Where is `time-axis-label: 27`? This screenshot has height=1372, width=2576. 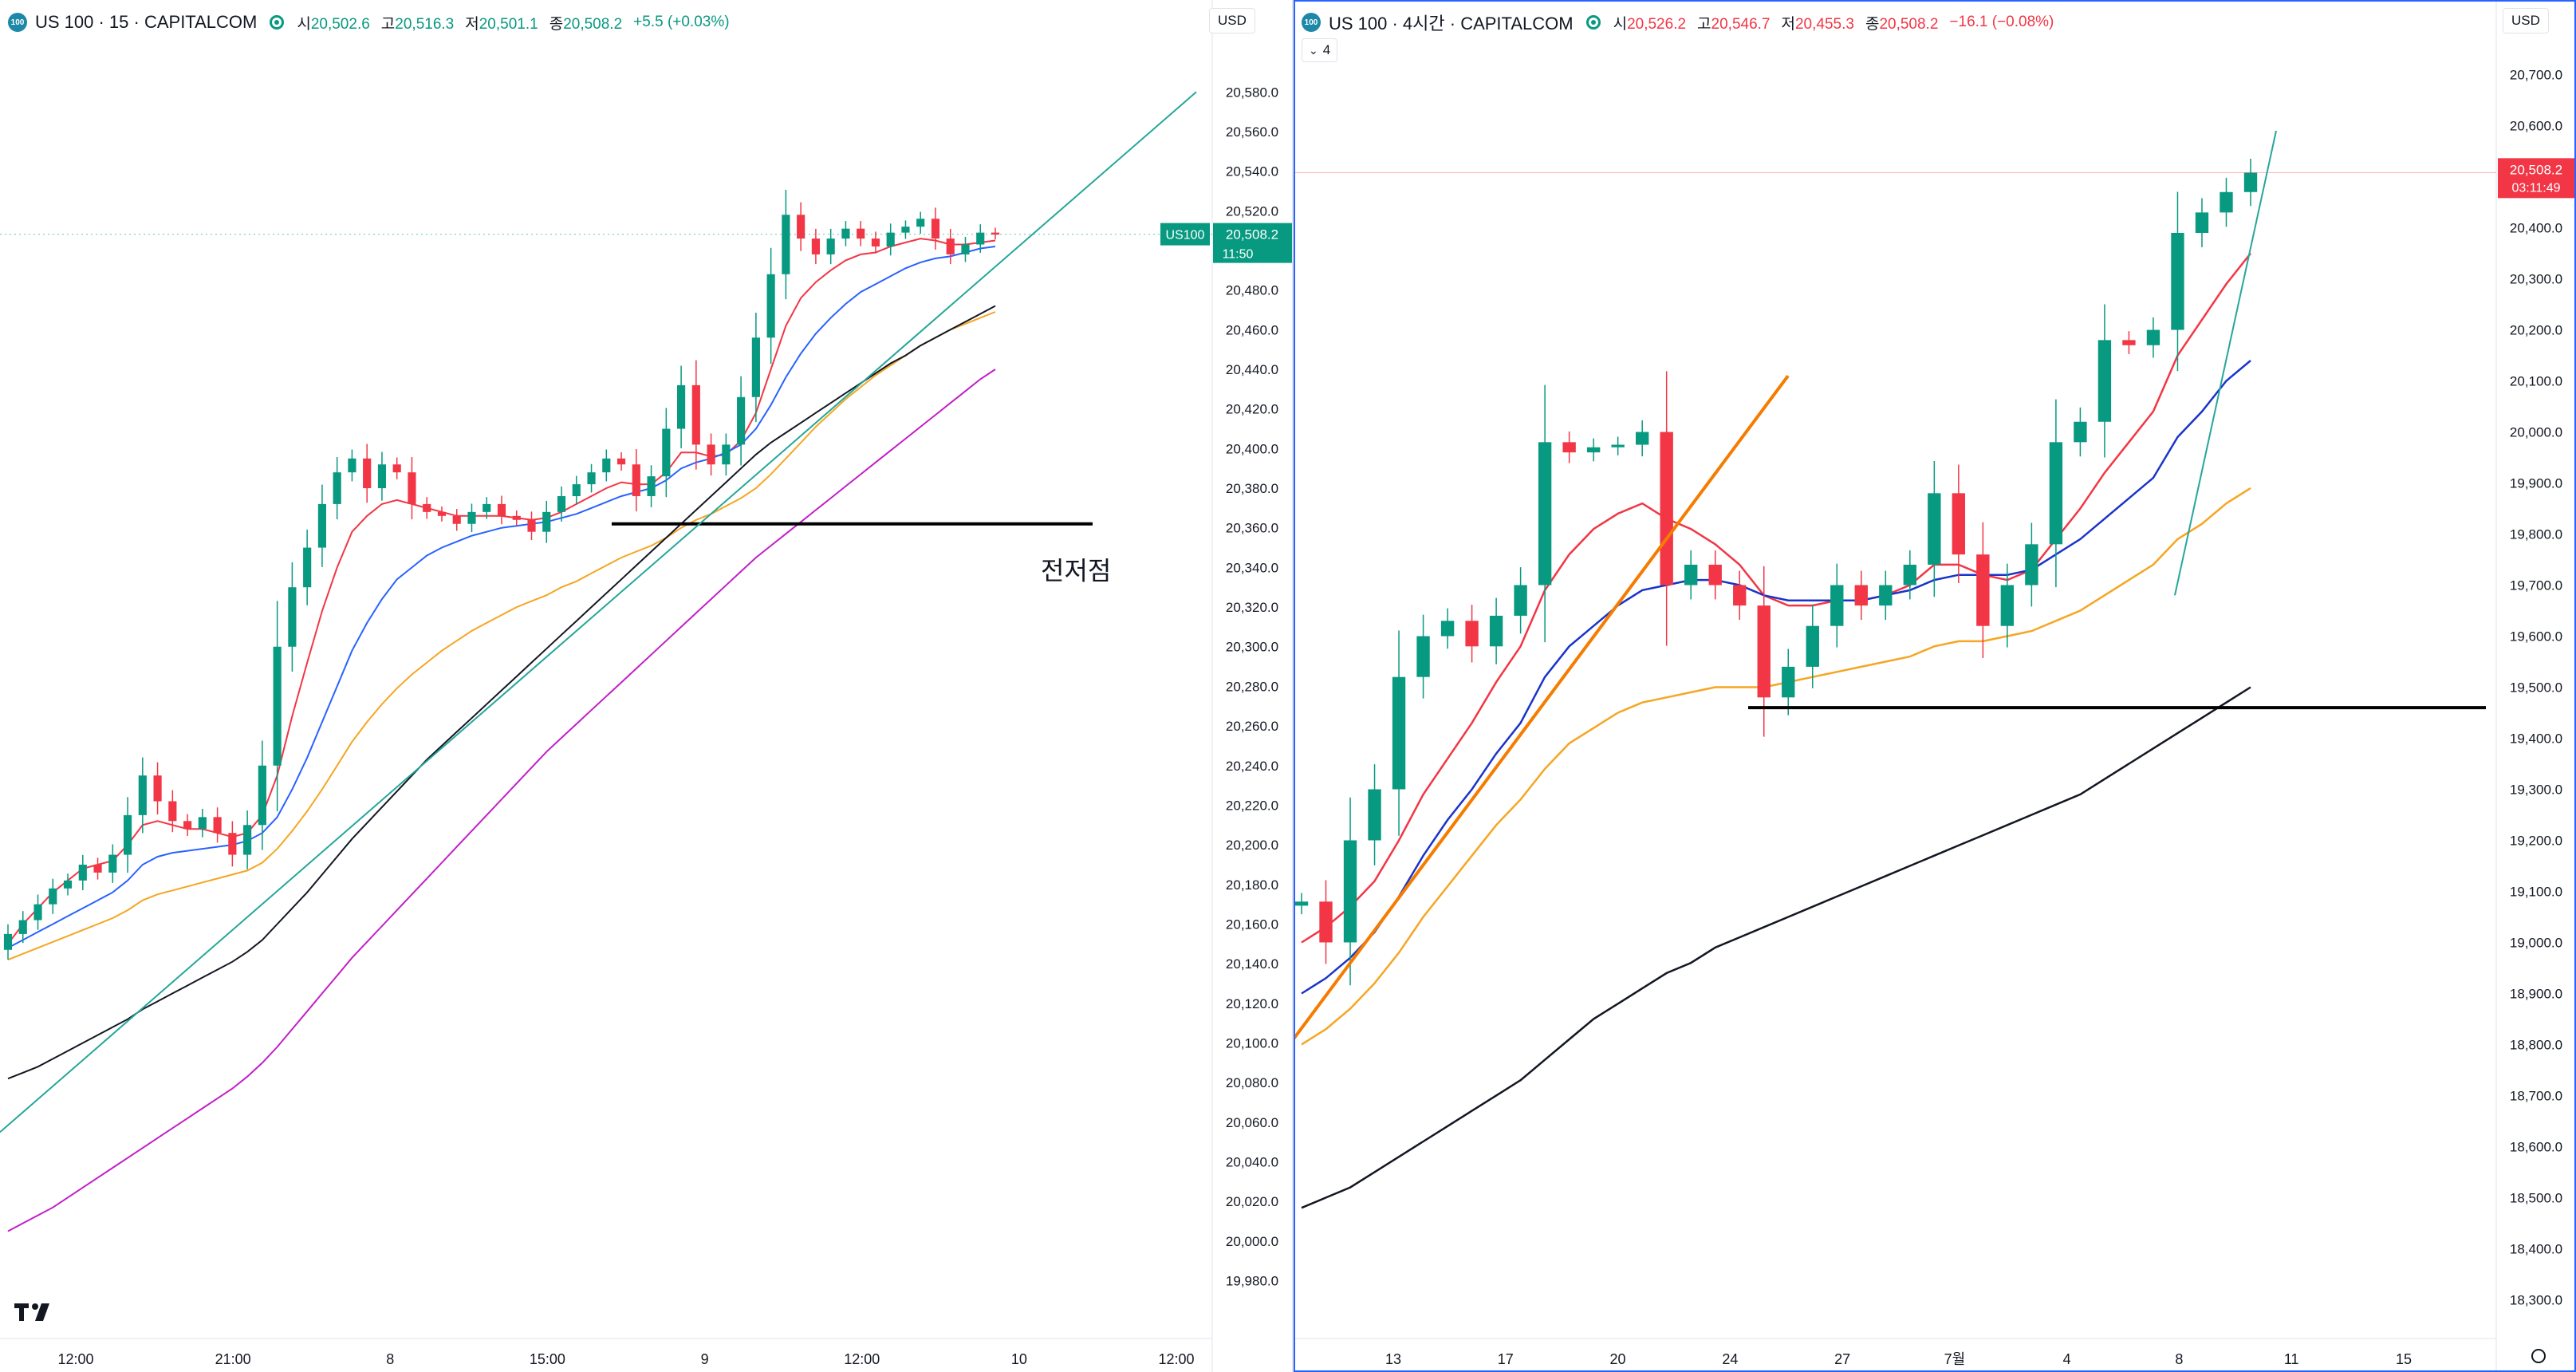
time-axis-label: 27 is located at coordinates (1842, 1359).